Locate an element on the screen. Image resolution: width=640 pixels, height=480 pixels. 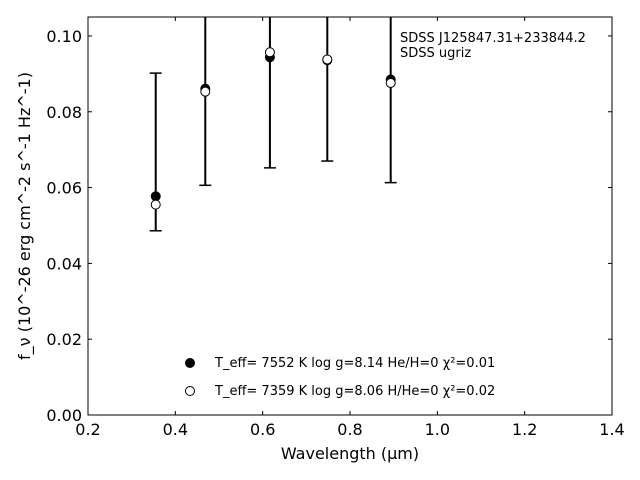
legend-marker-filled is located at coordinates (190, 363).